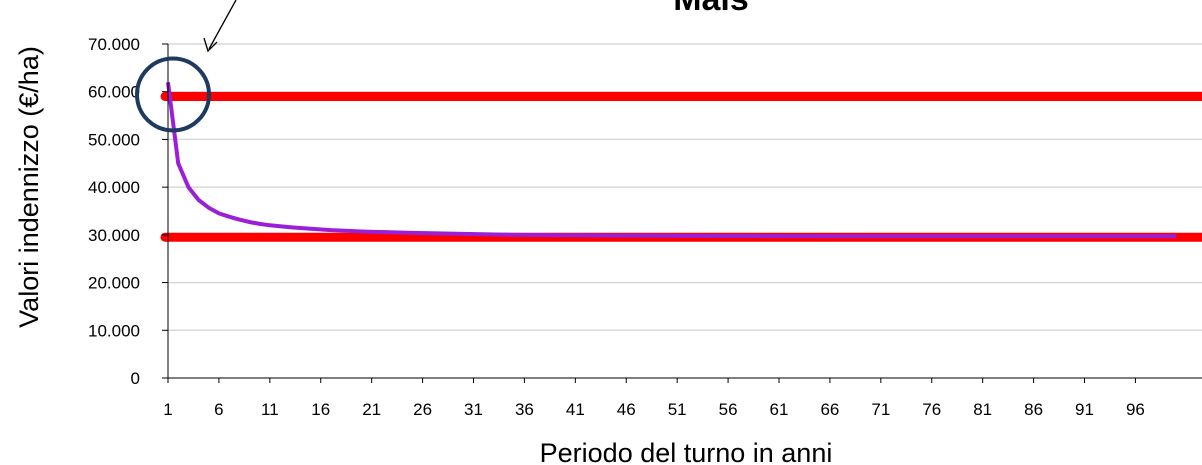 This screenshot has height=465, width=1202. Describe the element at coordinates (711, 9) in the screenshot. I see `chart-title: Mais` at that location.